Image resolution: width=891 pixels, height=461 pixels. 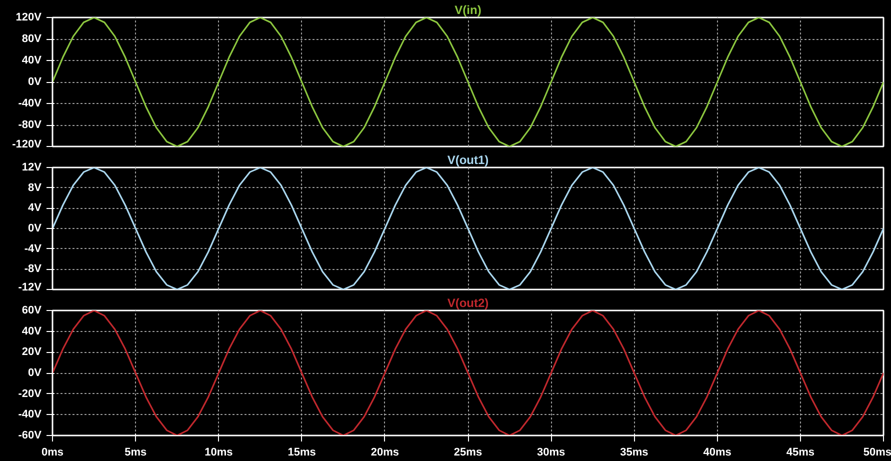 What do you see at coordinates (52, 452) in the screenshot?
I see `x-tick-label: 0ms` at bounding box center [52, 452].